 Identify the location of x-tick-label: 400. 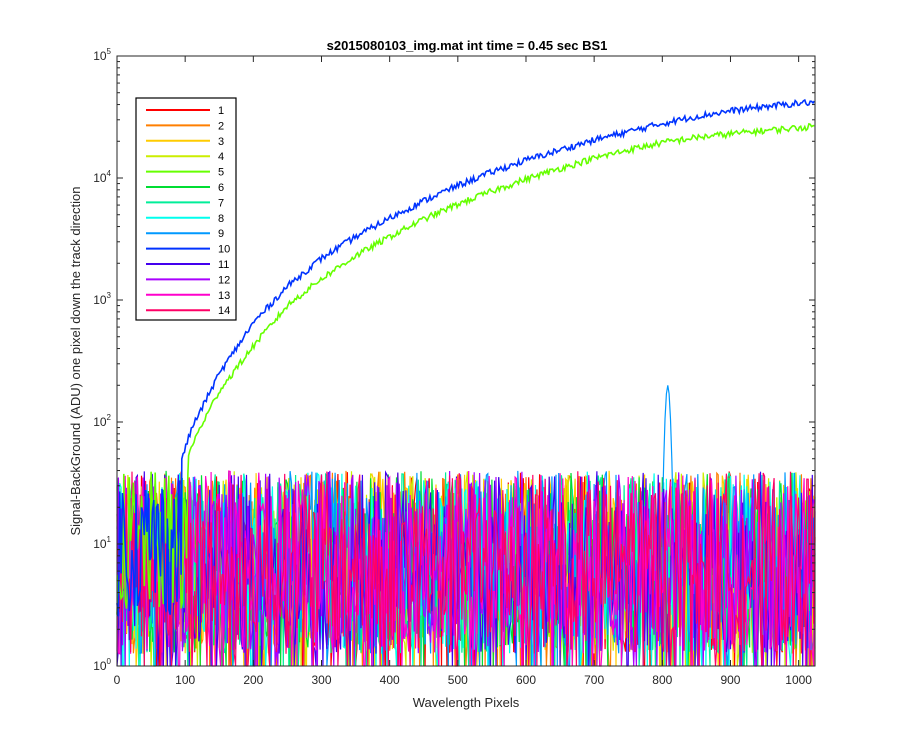
(390, 680).